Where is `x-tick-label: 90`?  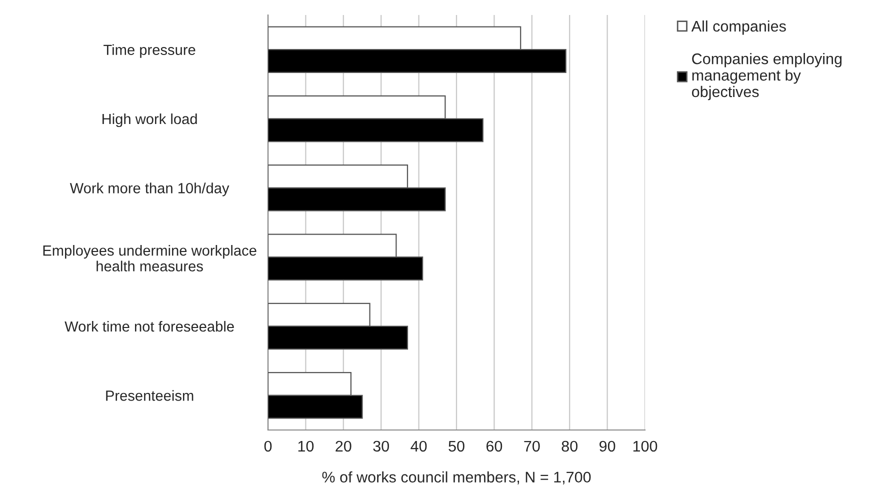
x-tick-label: 90 is located at coordinates (608, 446).